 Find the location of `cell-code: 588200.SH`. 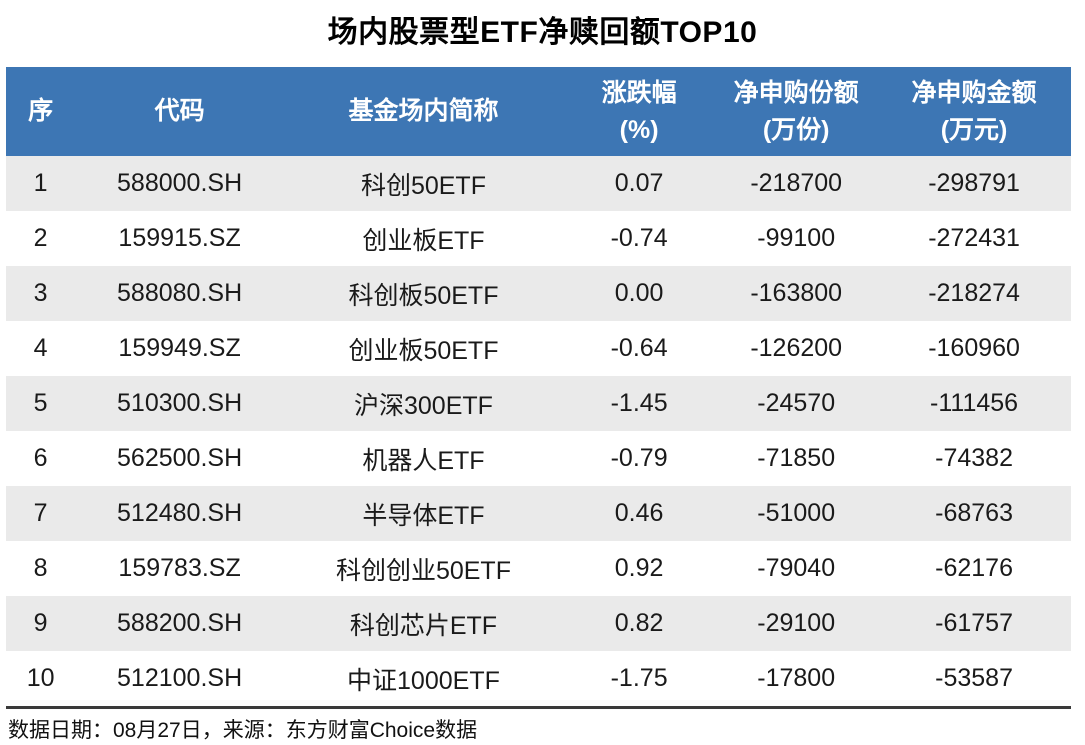

cell-code: 588200.SH is located at coordinates (180, 623).